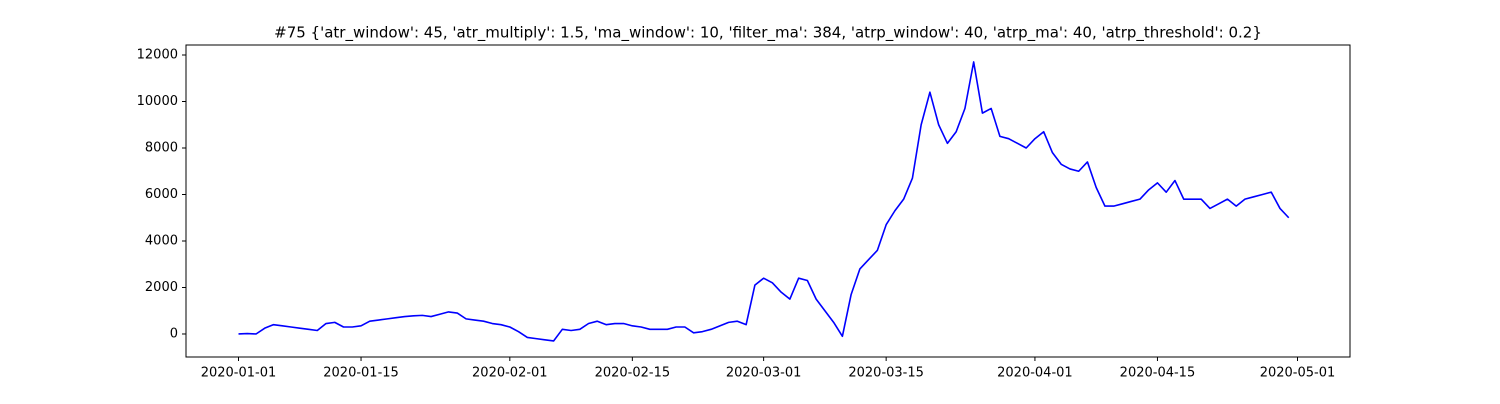 This screenshot has height=404, width=1500. I want to click on y-tick-label: 12000, so click(157, 54).